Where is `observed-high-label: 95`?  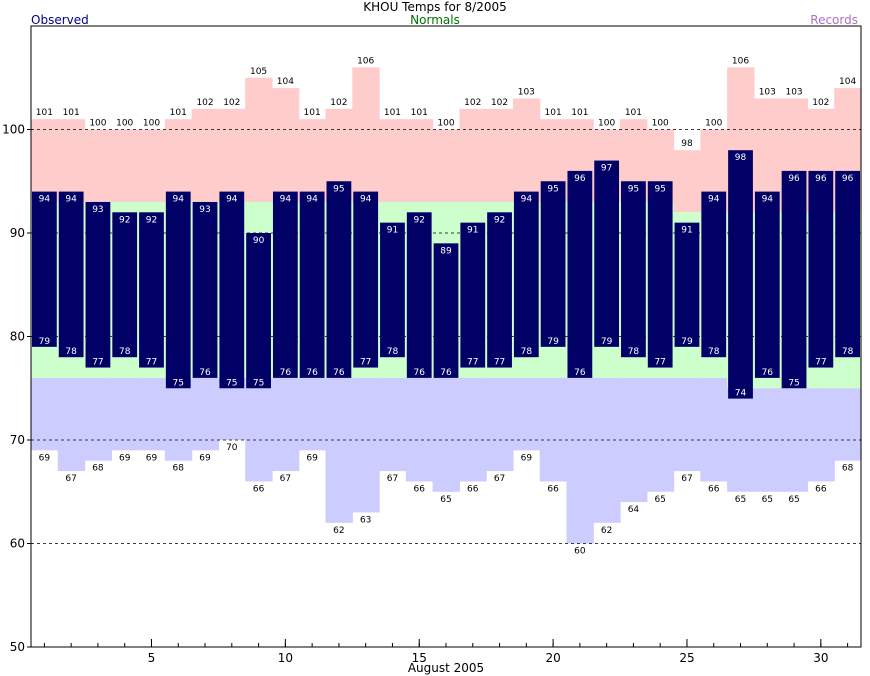
observed-high-label: 95 is located at coordinates (633, 189).